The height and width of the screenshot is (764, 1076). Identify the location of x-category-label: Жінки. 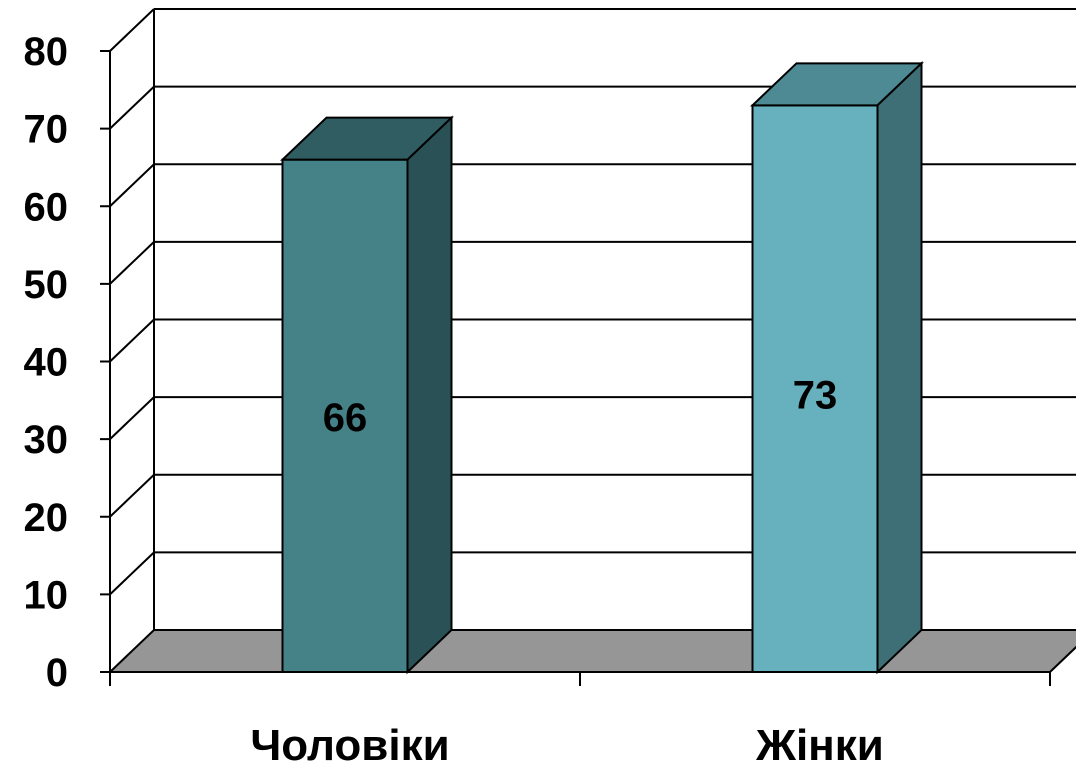
(819, 742).